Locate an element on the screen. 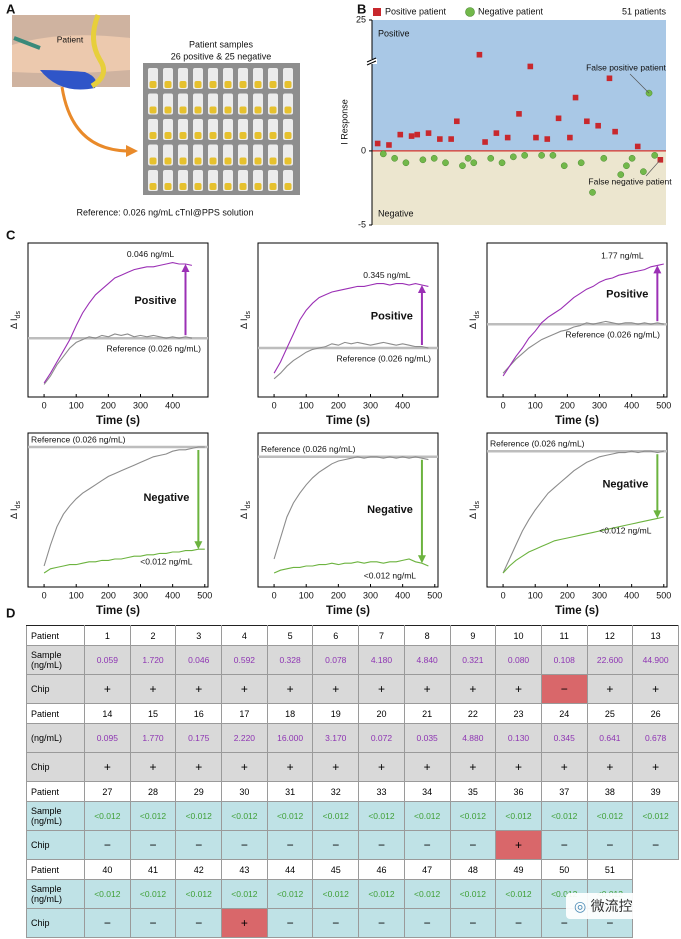  table-cell: 45 is located at coordinates (336, 869).